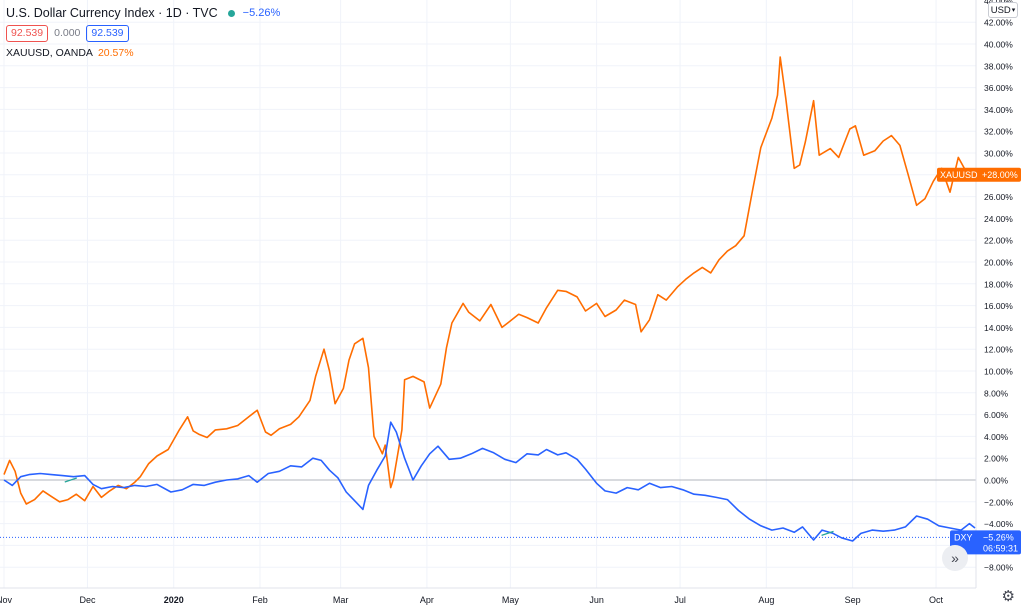 Image resolution: width=1024 pixels, height=607 pixels. I want to click on xauusd-price-tag-name: XAUUSD, so click(959, 175).